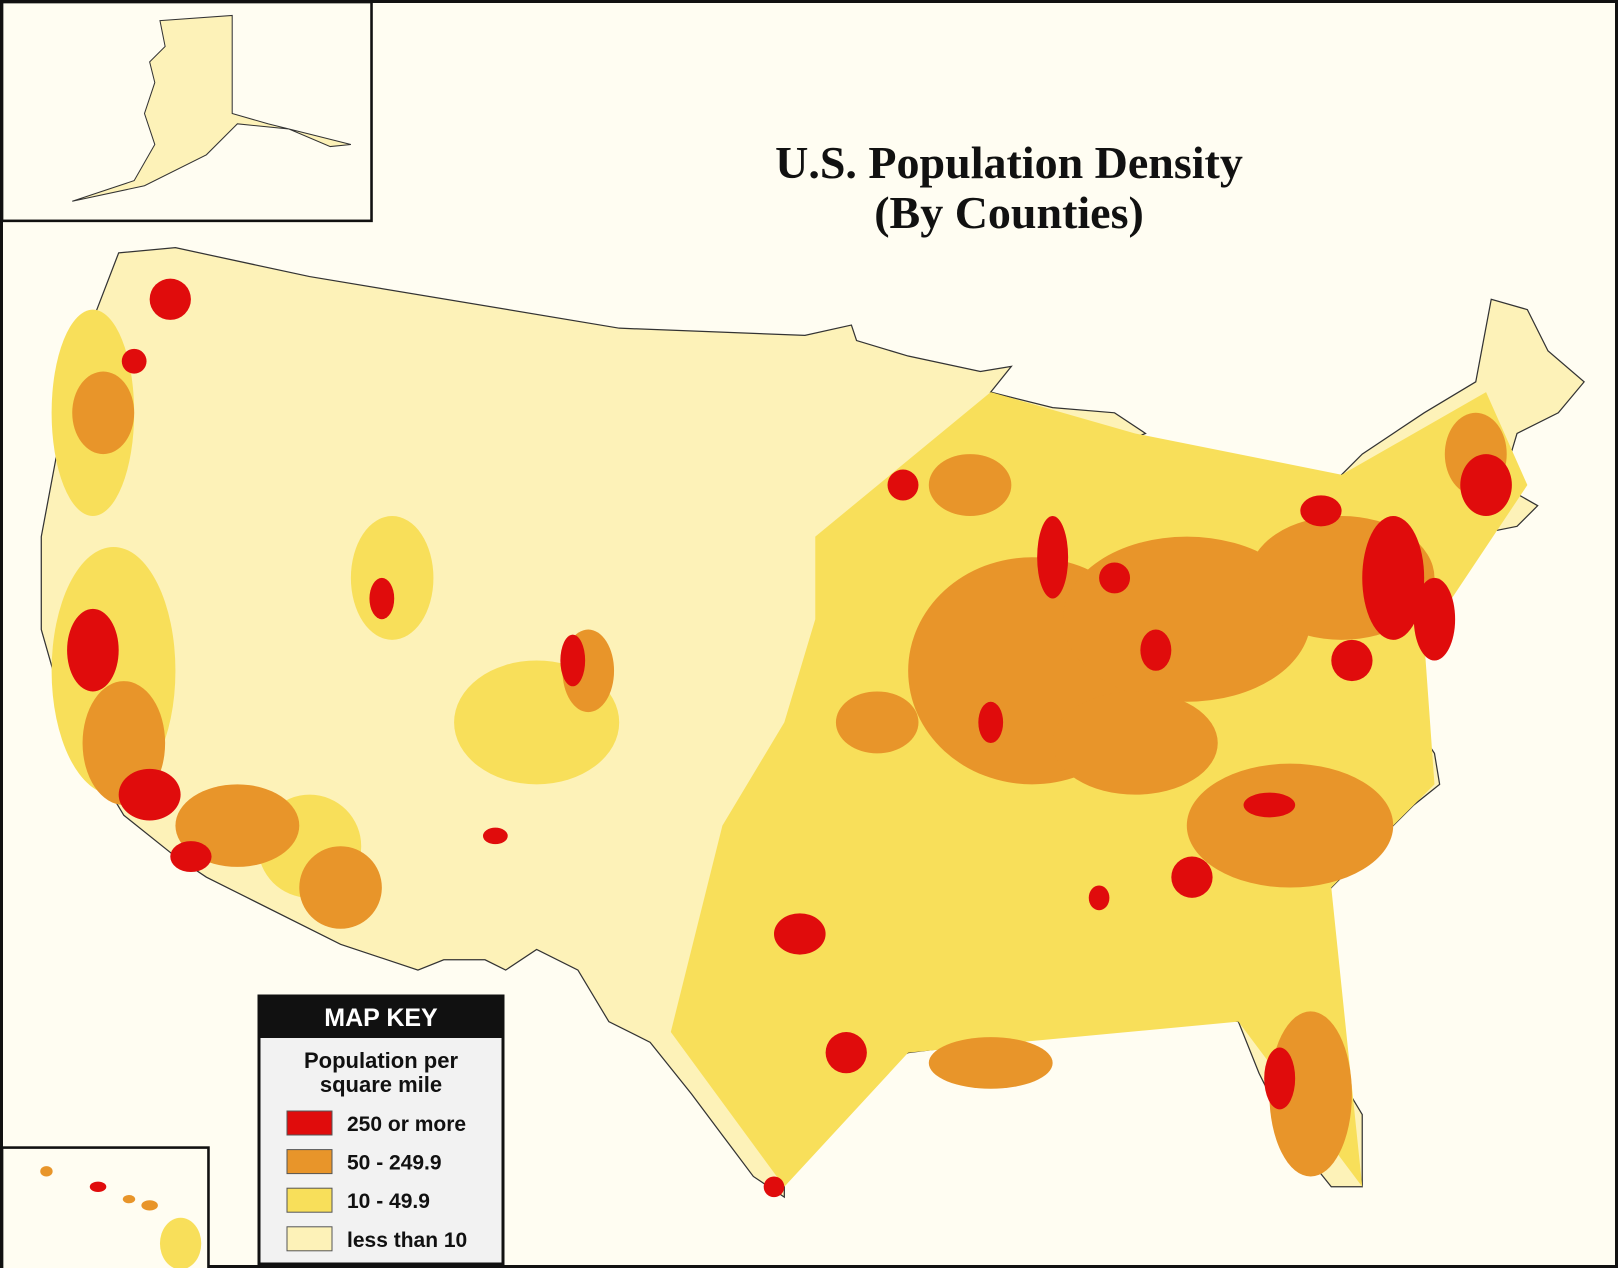 This screenshot has height=1268, width=1618. I want to click on key-header: MAP KEY, so click(381, 1018).